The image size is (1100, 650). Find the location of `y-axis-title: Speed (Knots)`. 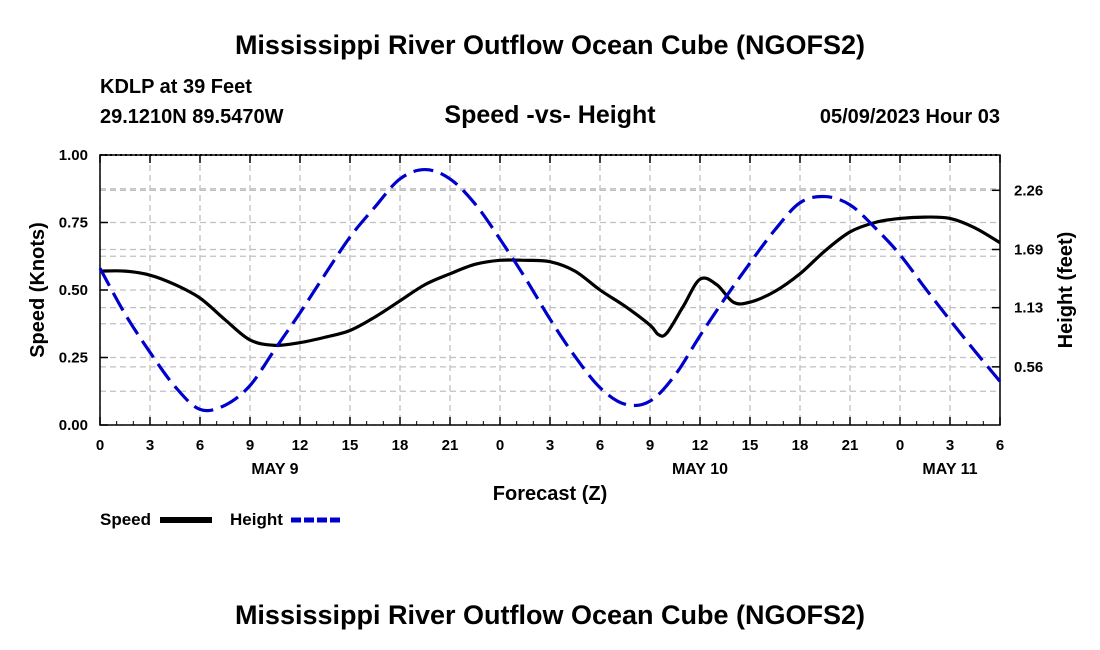

y-axis-title: Speed (Knots) is located at coordinates (38, 290).